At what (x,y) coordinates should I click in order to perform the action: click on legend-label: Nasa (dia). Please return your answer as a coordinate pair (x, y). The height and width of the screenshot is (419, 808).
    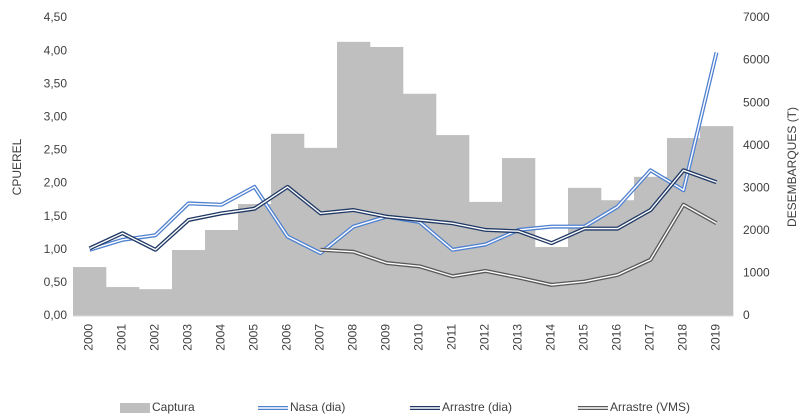
    Looking at the image, I should click on (317, 407).